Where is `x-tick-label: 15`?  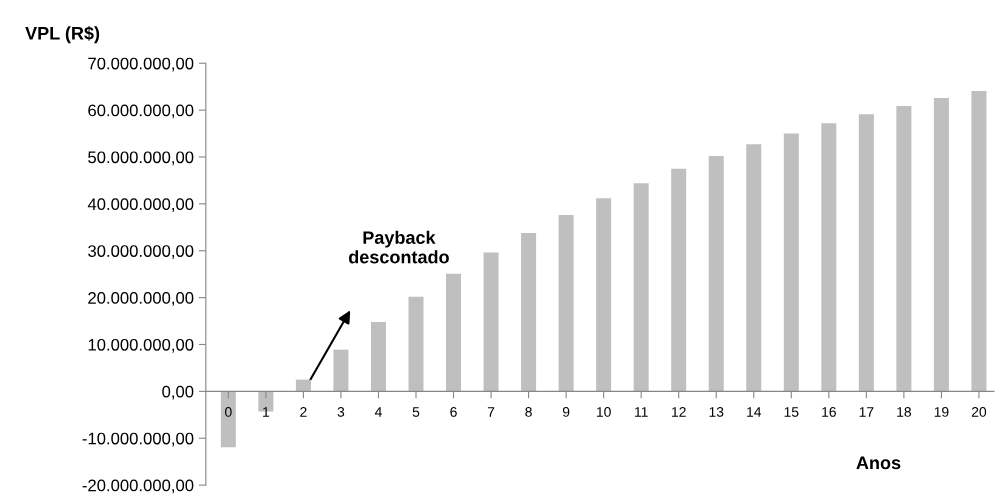
x-tick-label: 15 is located at coordinates (791, 412).